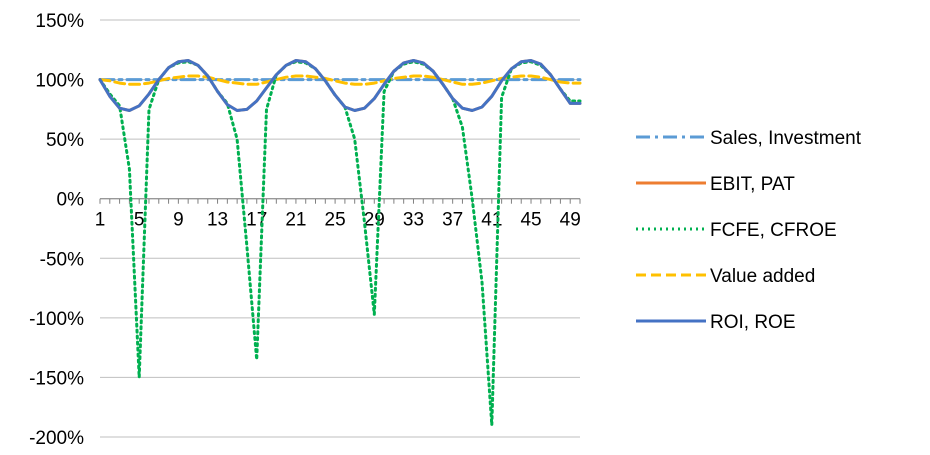  Describe the element at coordinates (178, 220) in the screenshot. I see `x-tick-label: 9` at that location.